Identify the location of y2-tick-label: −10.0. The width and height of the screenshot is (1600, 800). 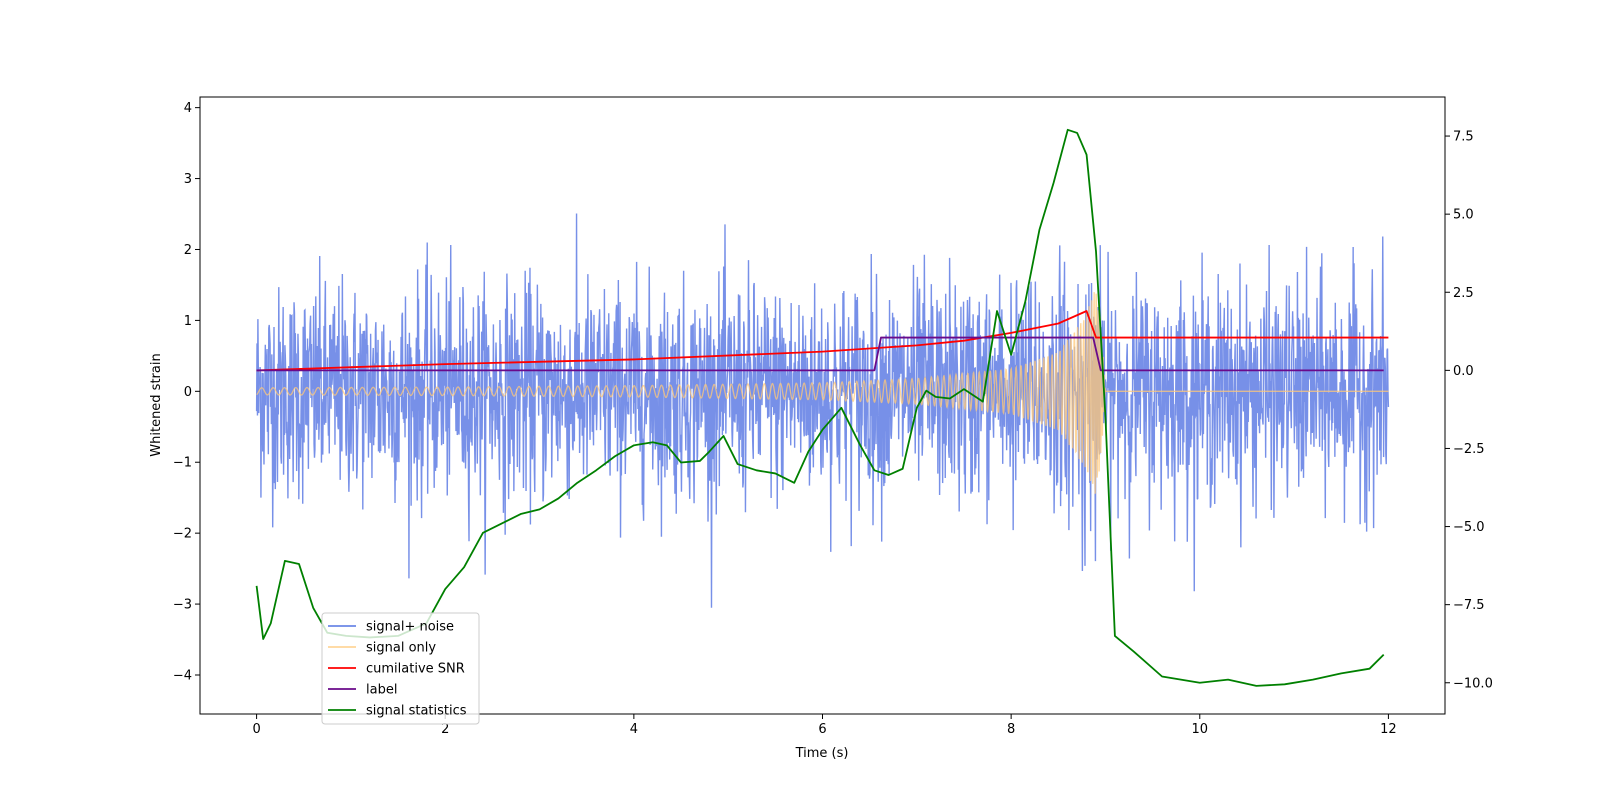
(1473, 683).